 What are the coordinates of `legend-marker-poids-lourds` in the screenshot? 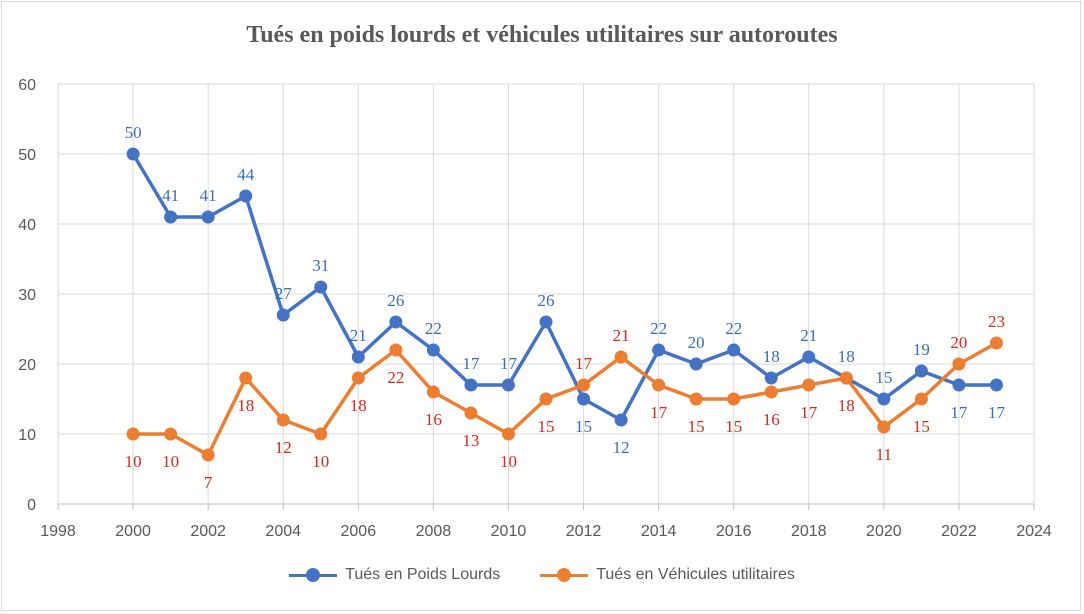 It's located at (313, 575).